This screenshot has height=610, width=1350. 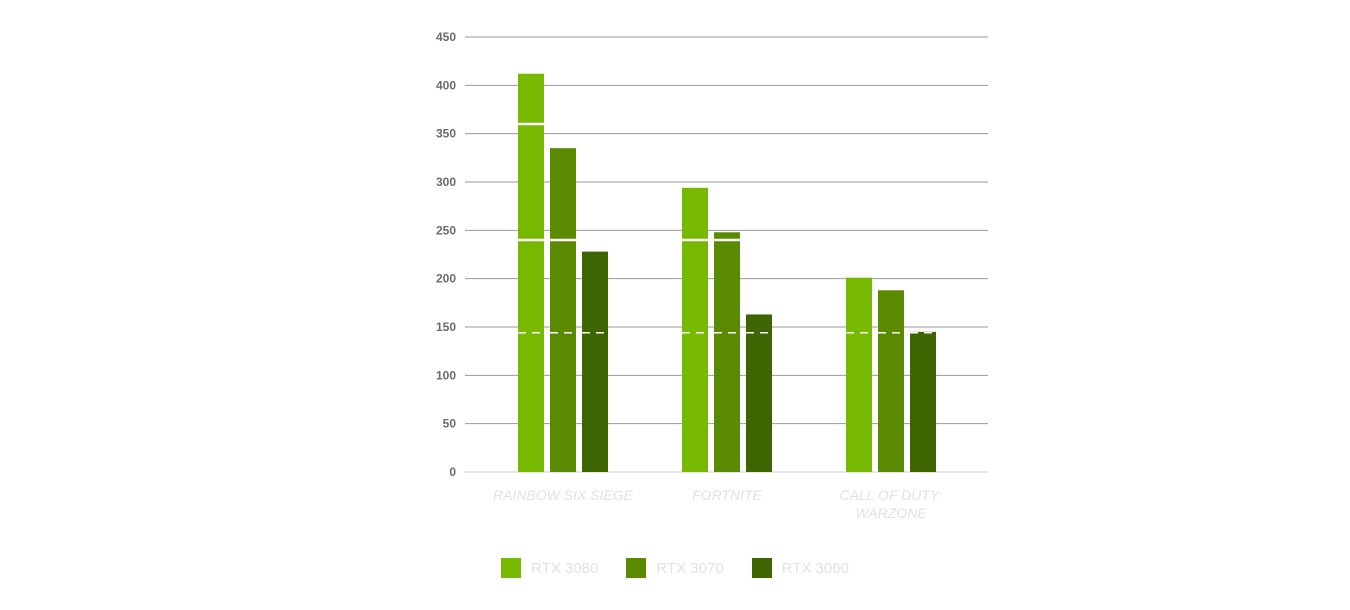 What do you see at coordinates (450, 424) in the screenshot?
I see `y-tick-label: 50` at bounding box center [450, 424].